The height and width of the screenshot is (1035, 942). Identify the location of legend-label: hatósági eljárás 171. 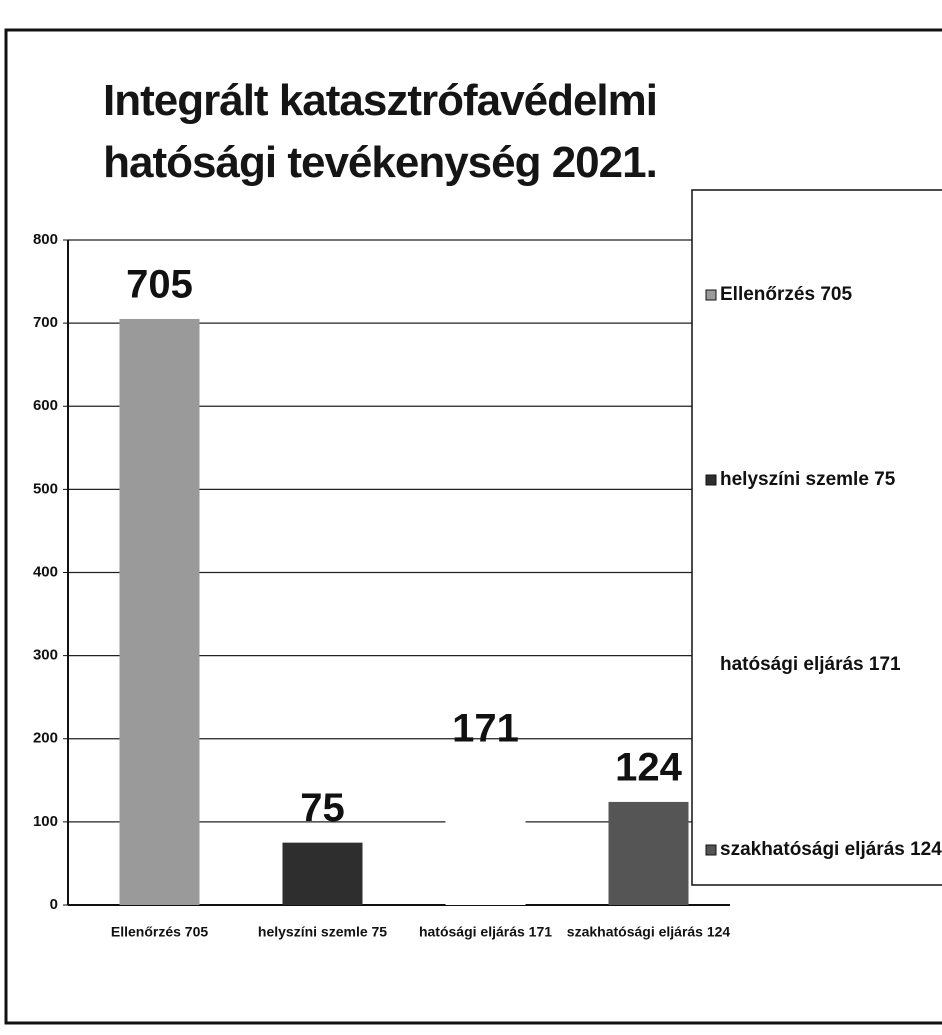
(810, 664).